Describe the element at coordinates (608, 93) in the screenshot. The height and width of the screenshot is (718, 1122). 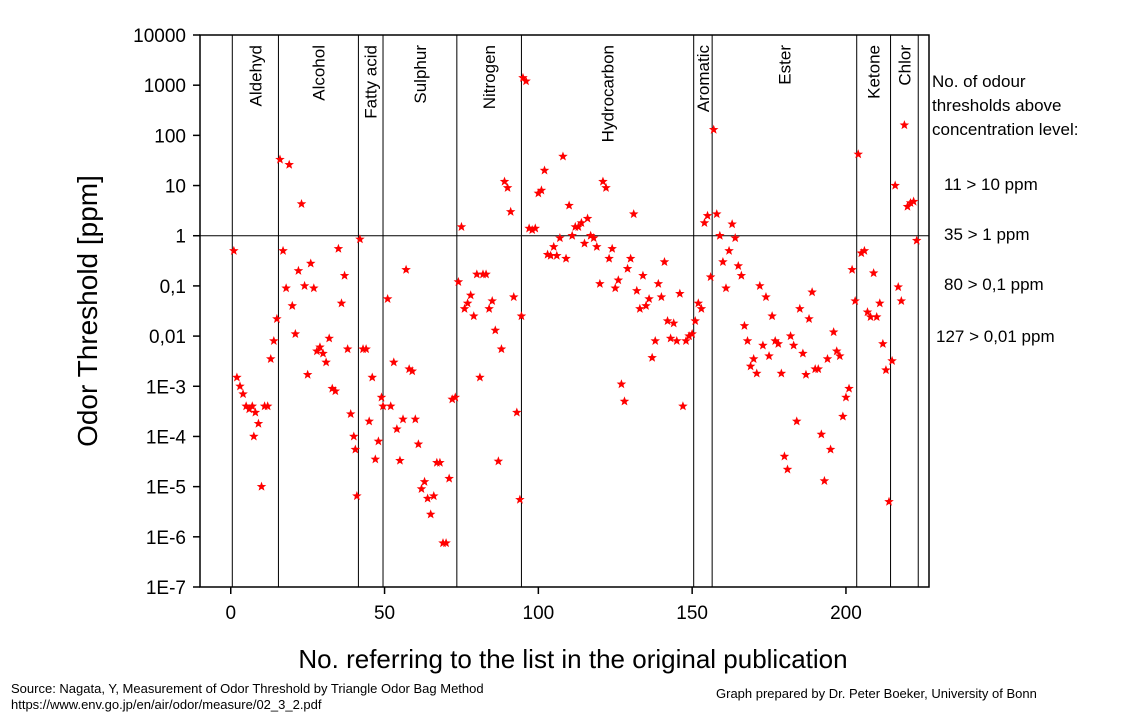
I see `group-label: Hydrocarbon` at that location.